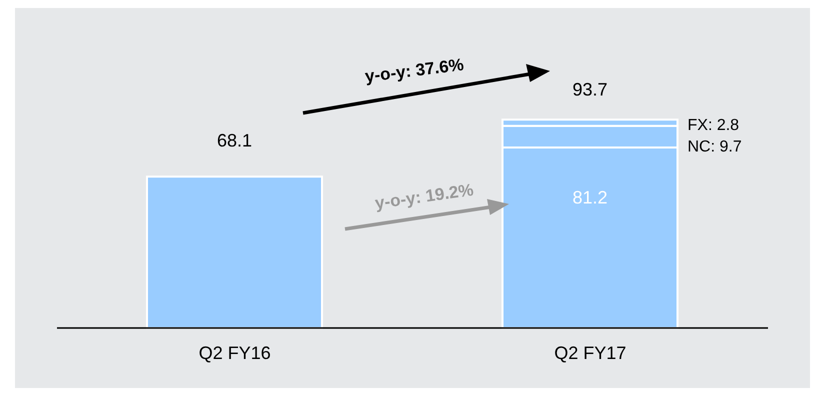 The width and height of the screenshot is (825, 405). I want to click on bar, so click(234, 252).